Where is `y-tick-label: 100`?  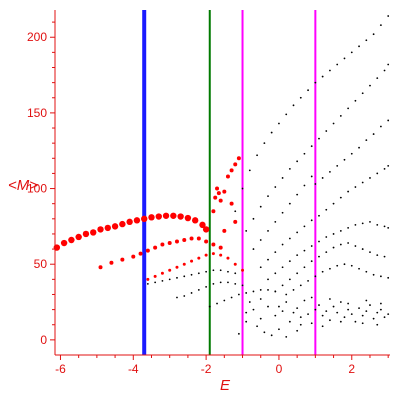 y-tick-label: 100 is located at coordinates (37, 189).